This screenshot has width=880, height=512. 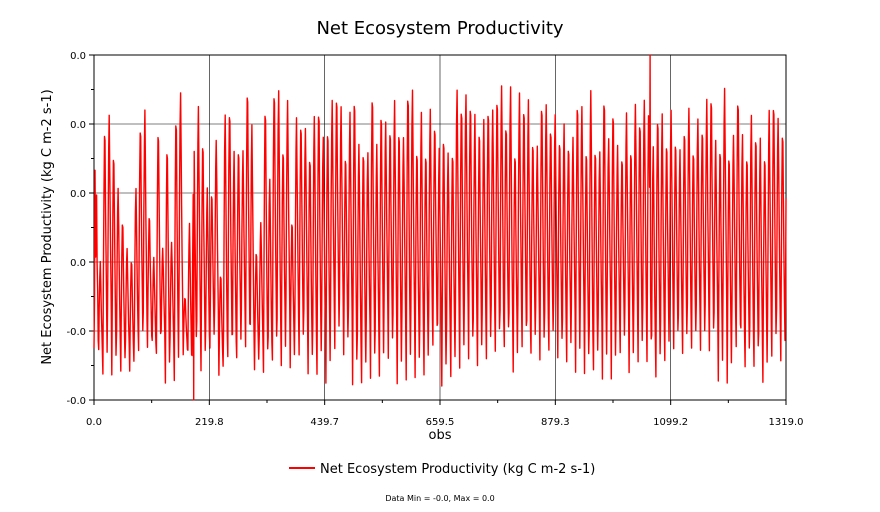 What do you see at coordinates (440, 435) in the screenshot?
I see `x-axis-label: obs` at bounding box center [440, 435].